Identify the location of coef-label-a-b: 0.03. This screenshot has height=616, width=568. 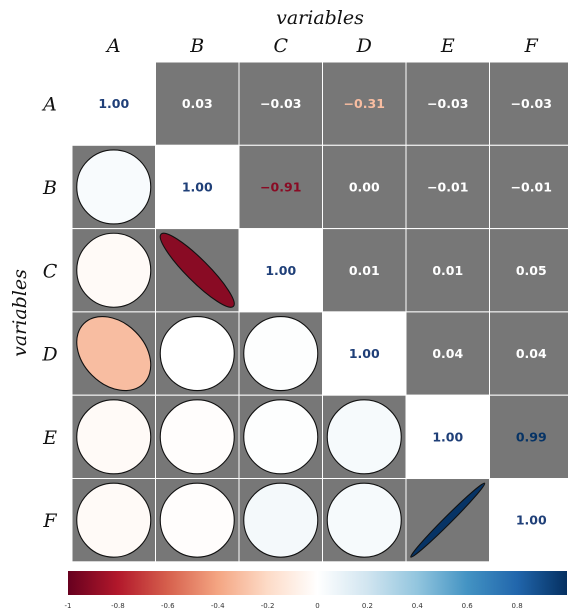
(197, 103).